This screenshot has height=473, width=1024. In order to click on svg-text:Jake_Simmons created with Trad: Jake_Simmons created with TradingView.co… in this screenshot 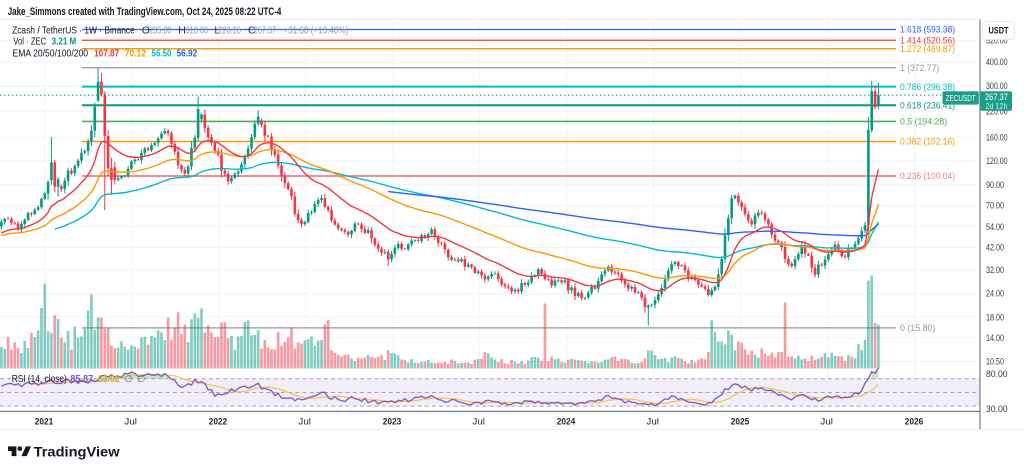, I will do `click(145, 12)`.